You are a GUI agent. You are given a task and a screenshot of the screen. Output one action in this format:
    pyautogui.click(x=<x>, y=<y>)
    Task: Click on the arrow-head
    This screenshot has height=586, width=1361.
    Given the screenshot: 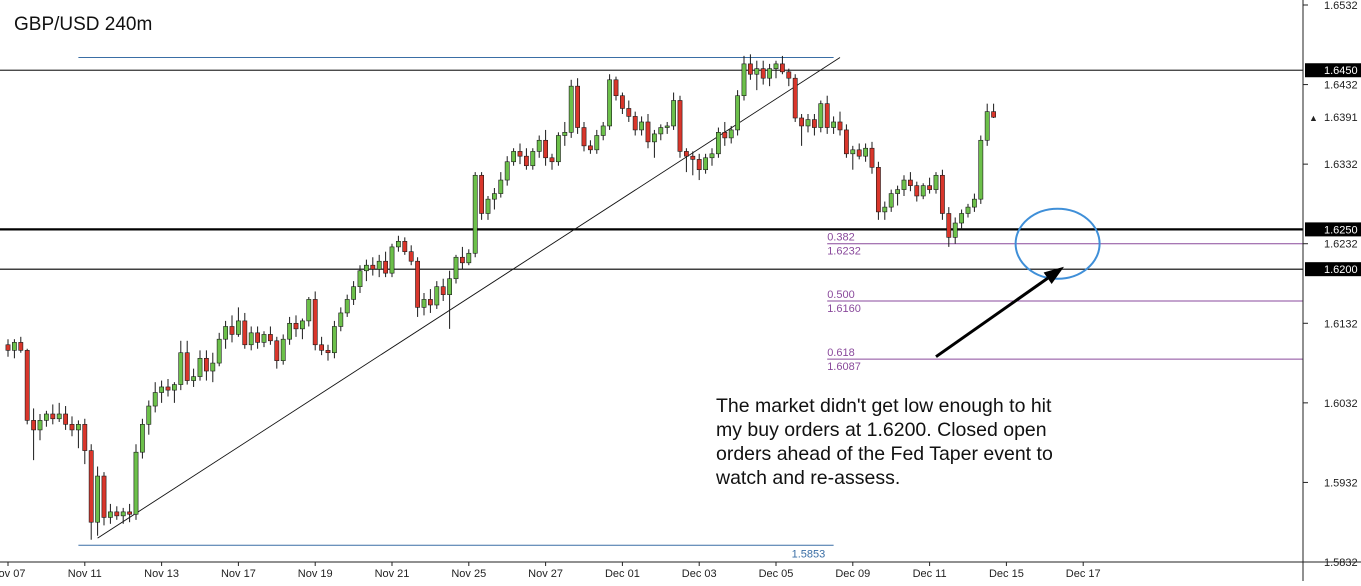 What is the action you would take?
    pyautogui.click(x=1053, y=275)
    